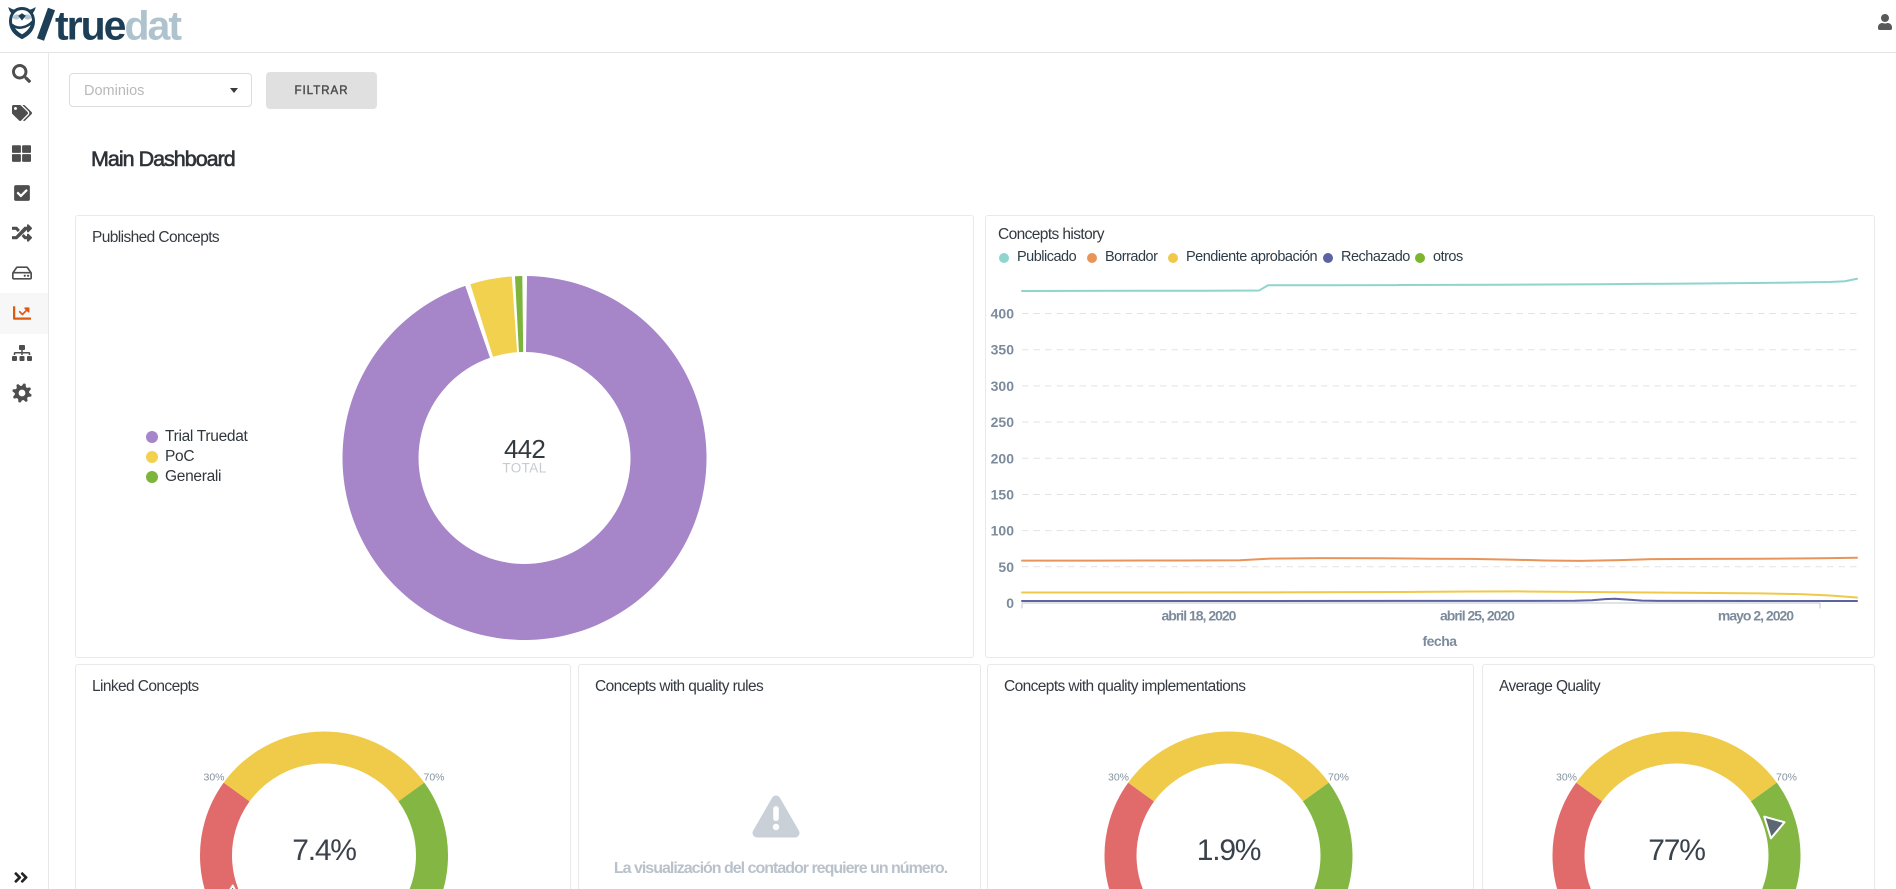 This screenshot has width=1896, height=889. Describe the element at coordinates (1439, 641) in the screenshot. I see `svg-text: fecha` at that location.